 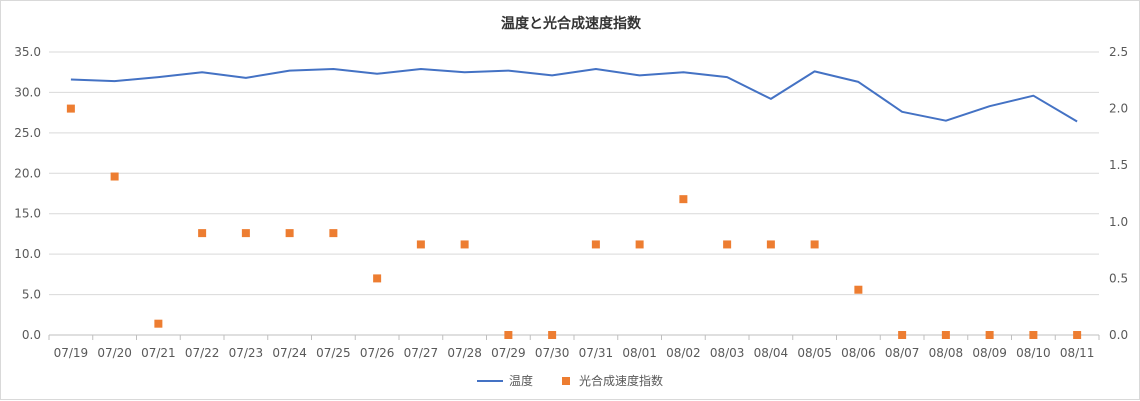 I want to click on legend: 温度 光合成速度指数, so click(x=570, y=380).